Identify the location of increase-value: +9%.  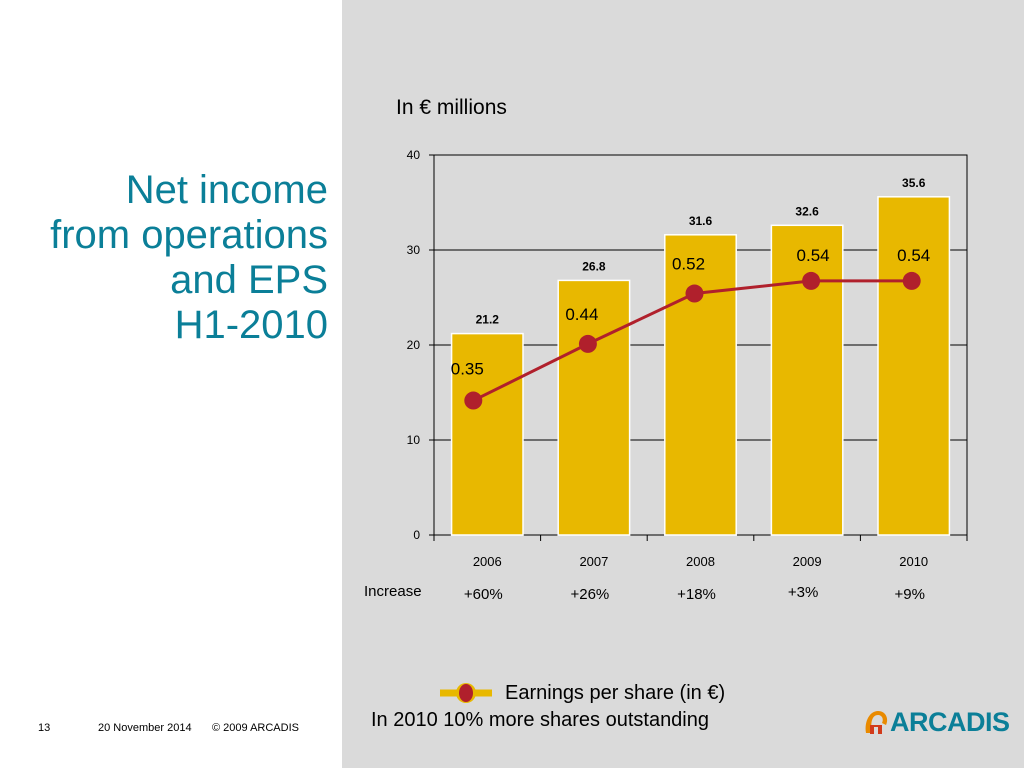
(909, 594).